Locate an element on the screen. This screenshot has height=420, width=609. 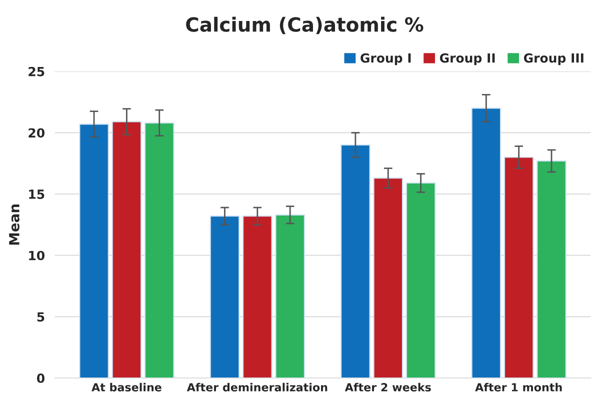
y-tick-label: 5 is located at coordinates (40, 317).